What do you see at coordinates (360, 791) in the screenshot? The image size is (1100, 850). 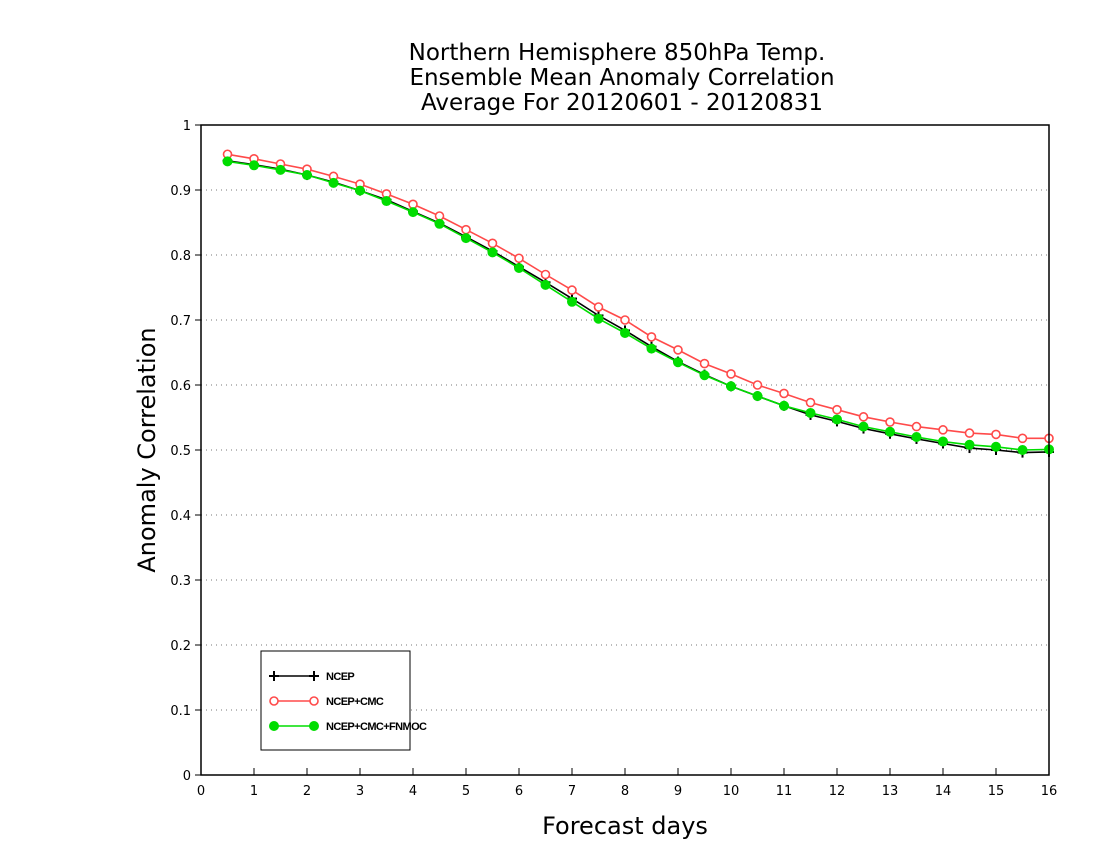 I see `x-tick-label-3: 3` at bounding box center [360, 791].